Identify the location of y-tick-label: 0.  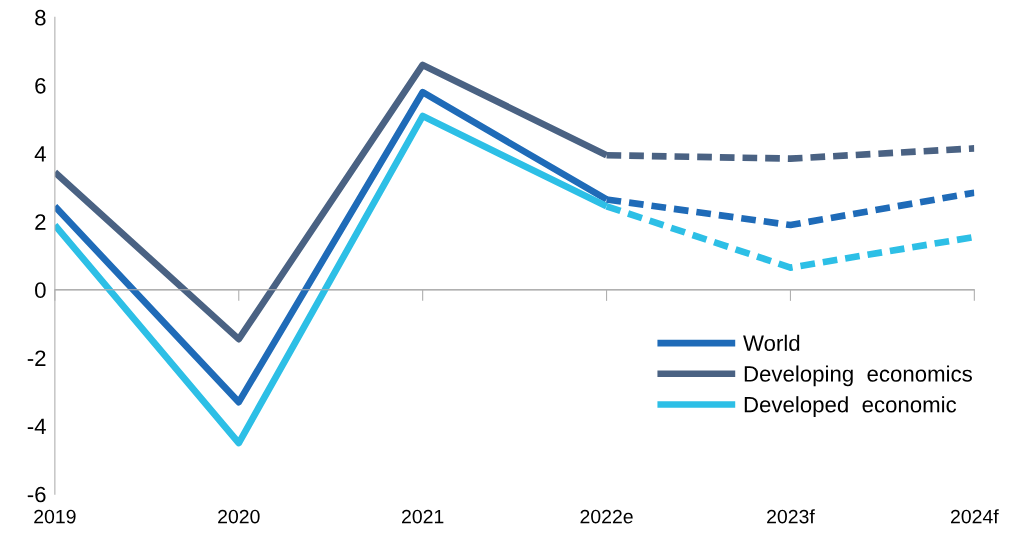
(40, 290).